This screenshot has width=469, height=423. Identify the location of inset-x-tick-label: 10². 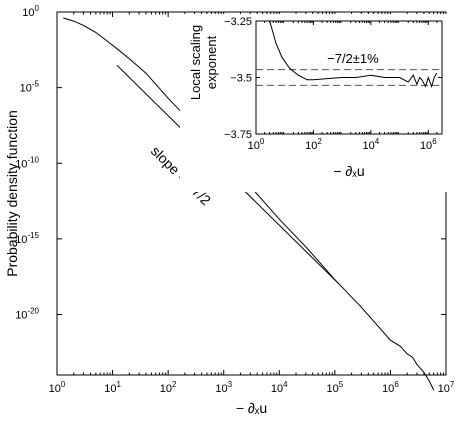
(313, 144).